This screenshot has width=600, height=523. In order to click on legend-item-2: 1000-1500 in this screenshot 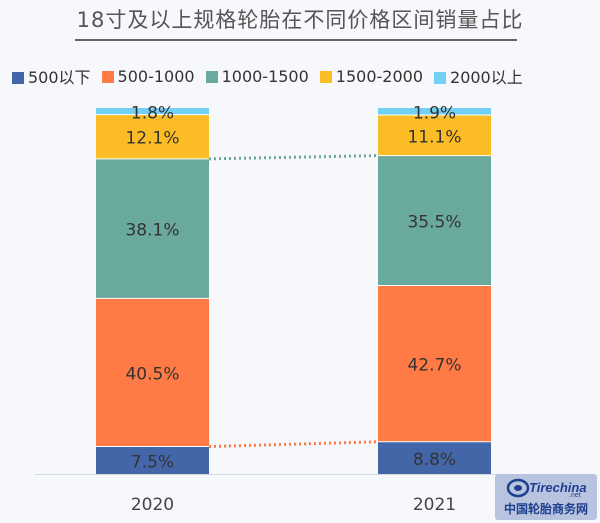, I will do `click(257, 76)`.